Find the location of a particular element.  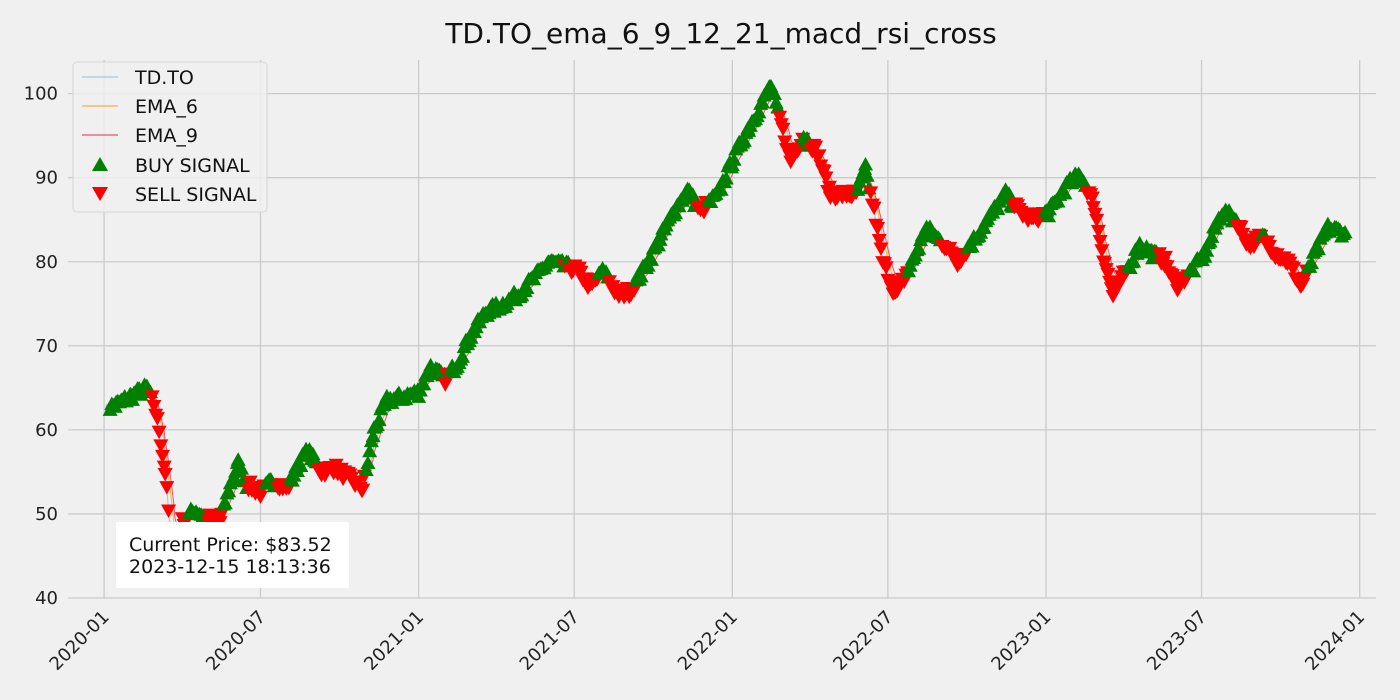

legend-swatch-buy is located at coordinates (100, 164).